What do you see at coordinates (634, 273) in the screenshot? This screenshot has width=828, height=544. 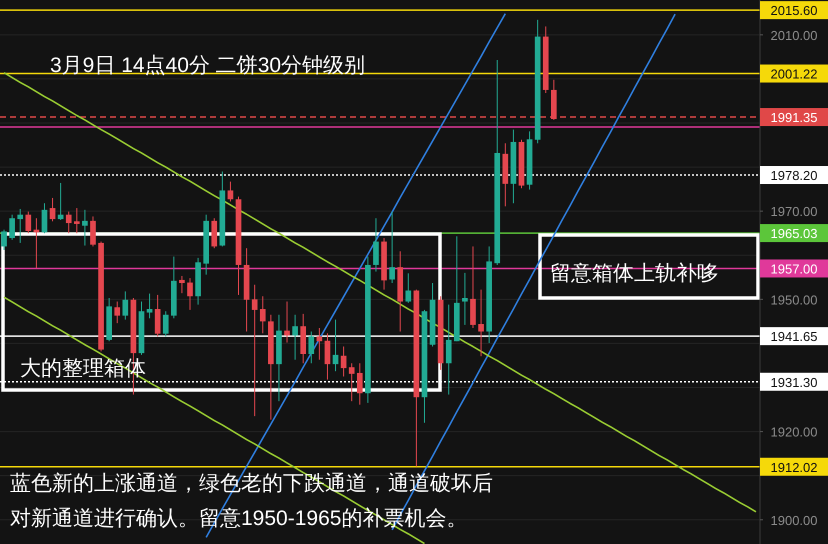 I see `annotation: 留意箱体上轨补哆` at bounding box center [634, 273].